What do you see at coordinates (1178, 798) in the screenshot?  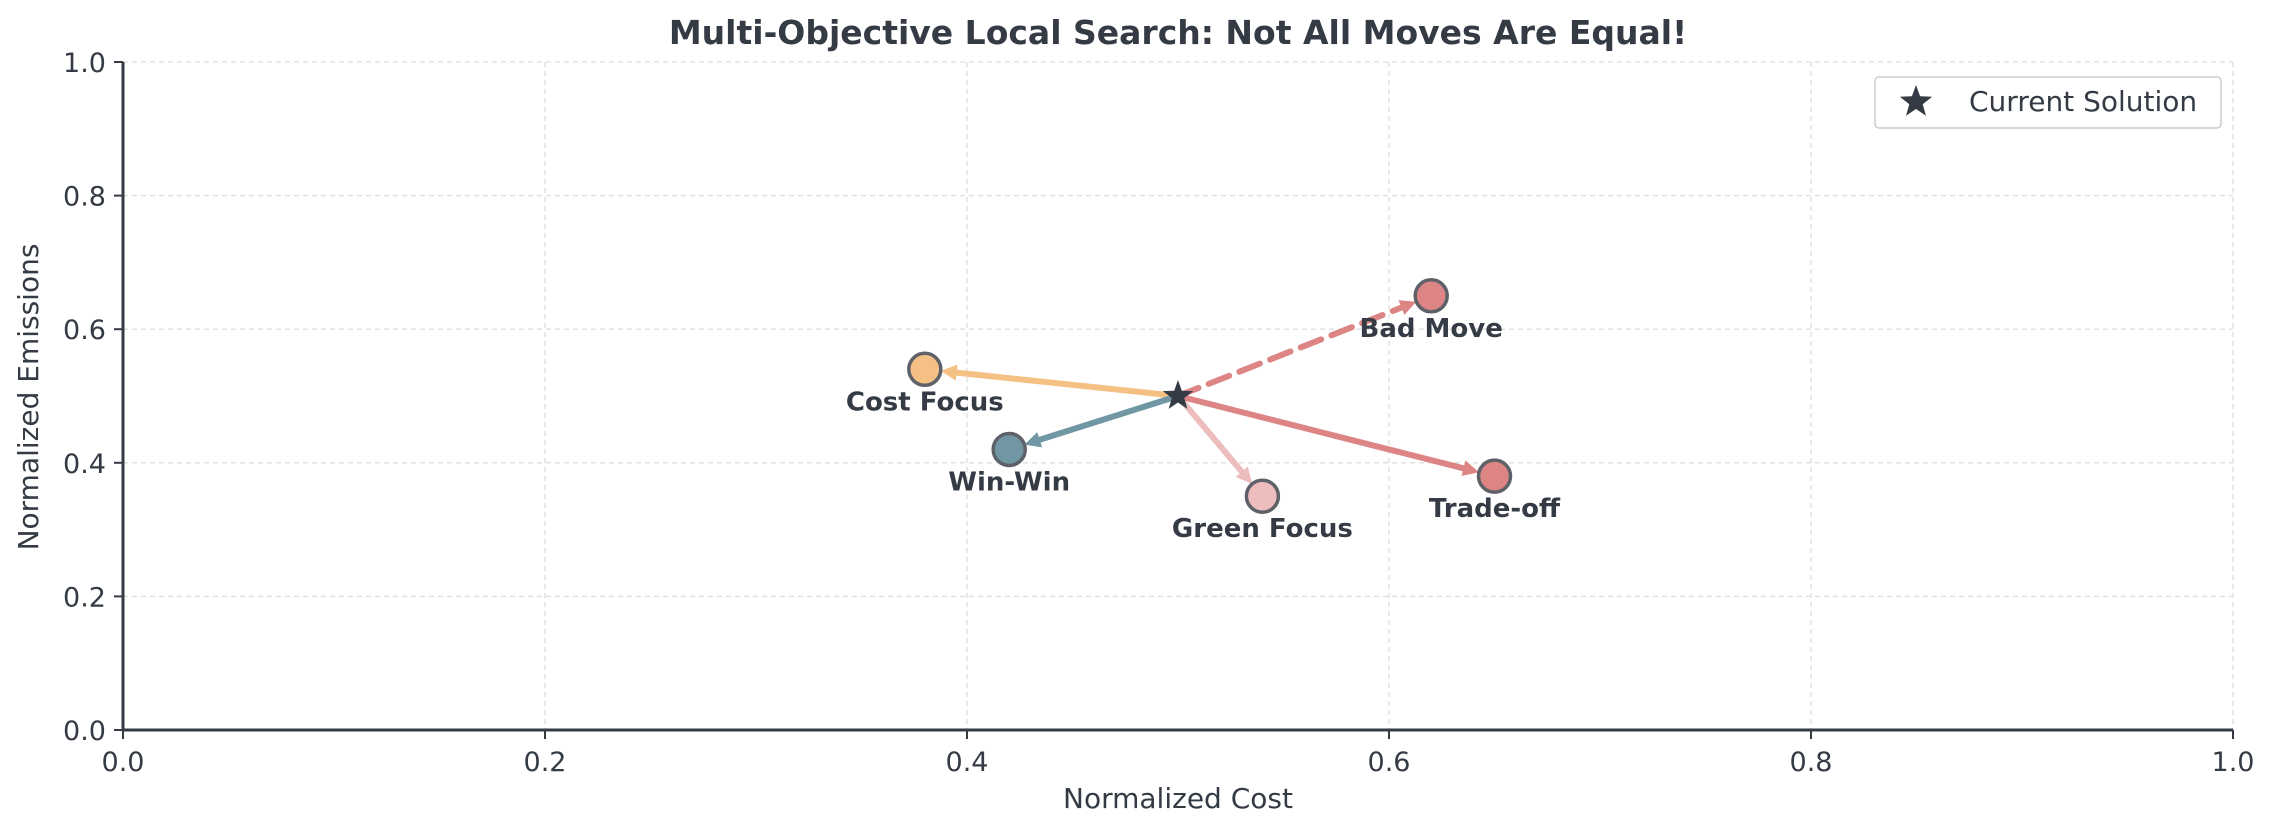 I see `x-axis-label: Normalized Cost` at bounding box center [1178, 798].